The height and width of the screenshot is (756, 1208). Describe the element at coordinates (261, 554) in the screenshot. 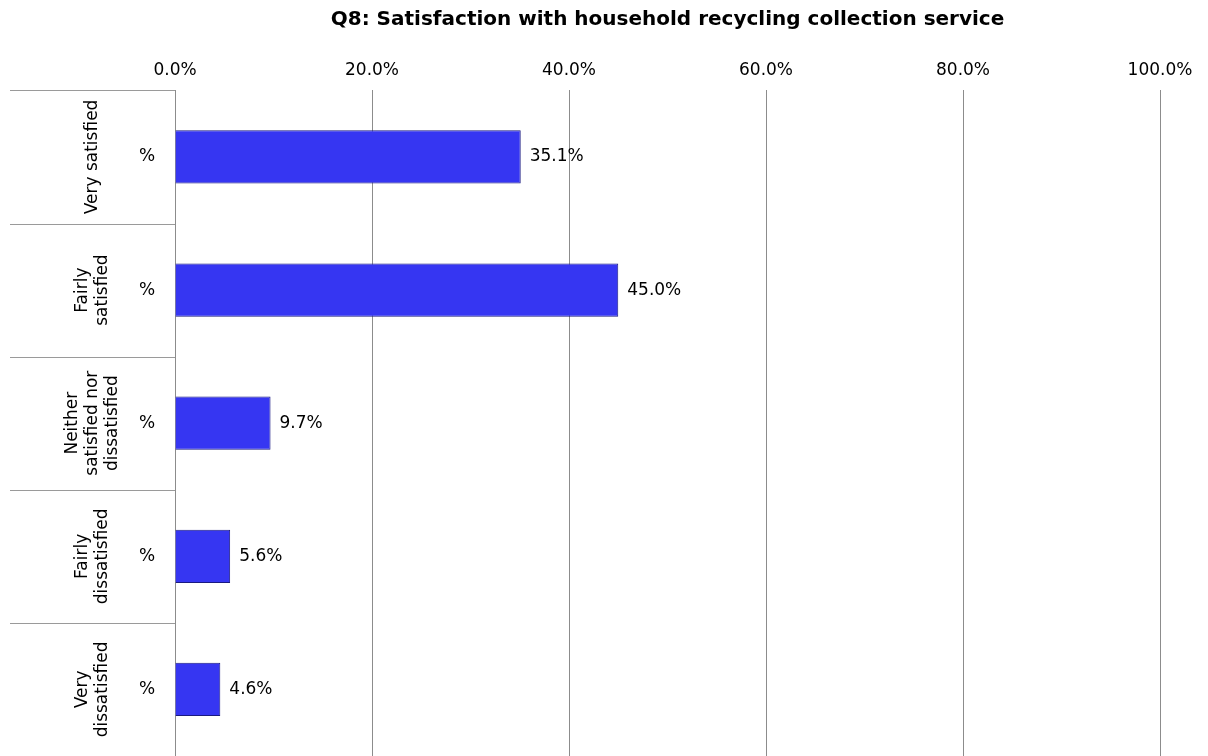

I see `data-label: 5.6%` at that location.